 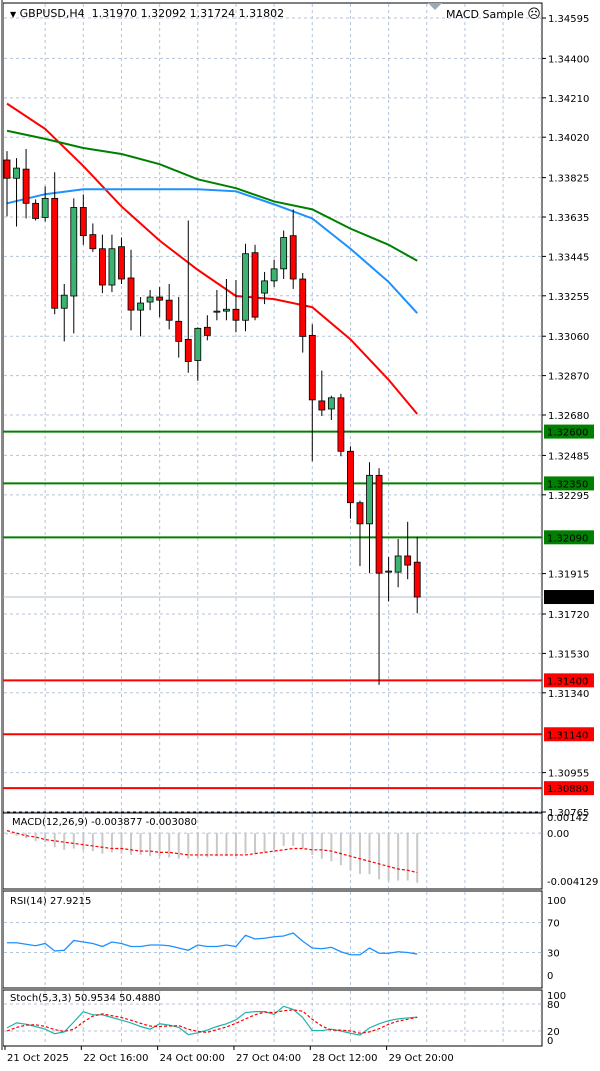 What do you see at coordinates (212, 852) in the screenshot?
I see `macd-signal-line` at bounding box center [212, 852].